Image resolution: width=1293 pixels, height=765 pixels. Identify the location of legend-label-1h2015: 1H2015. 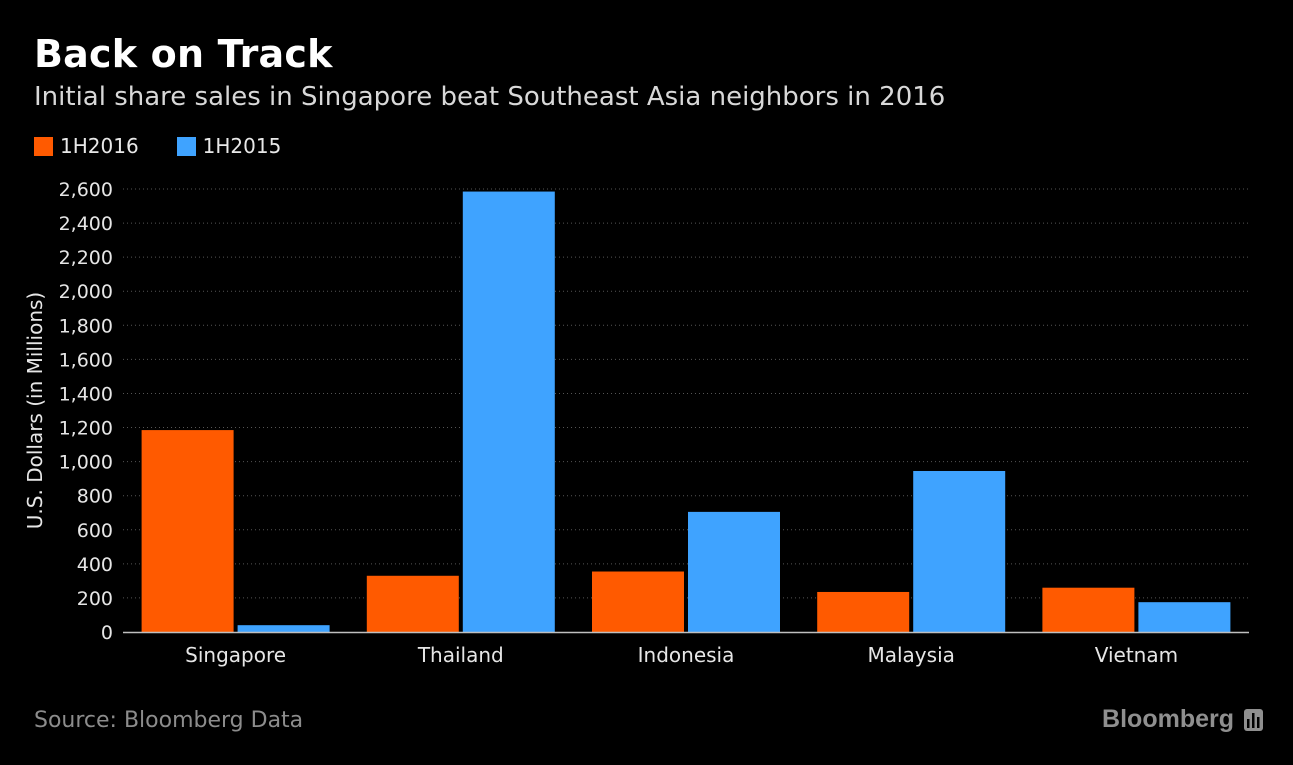
(242, 146).